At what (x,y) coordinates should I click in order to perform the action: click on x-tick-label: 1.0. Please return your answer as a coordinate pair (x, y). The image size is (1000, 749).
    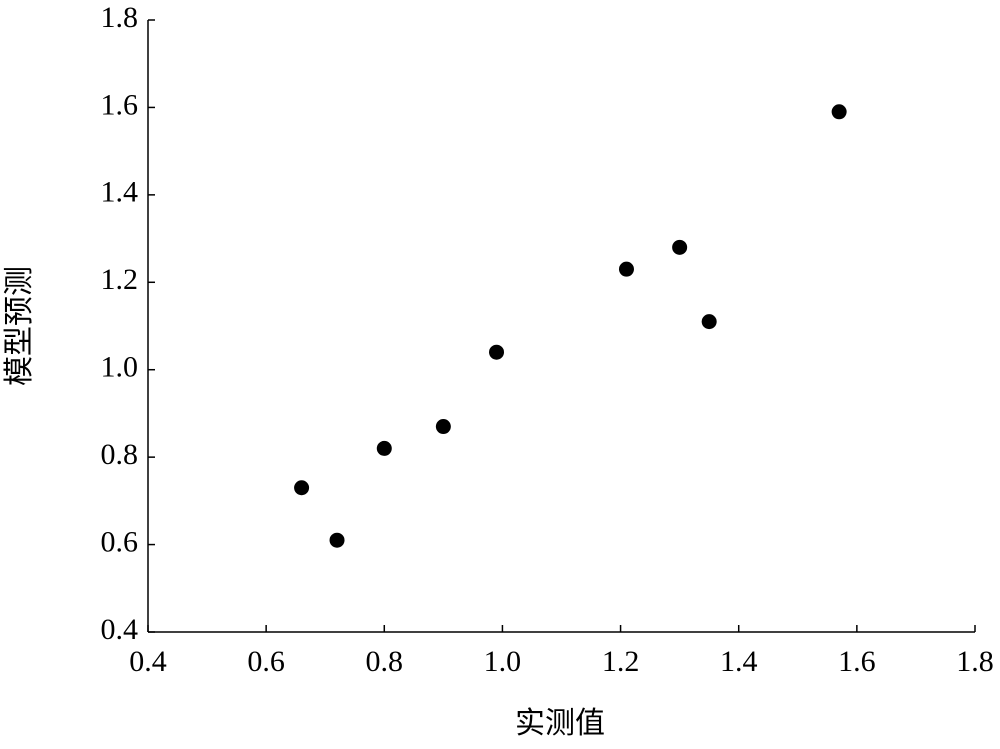
    Looking at the image, I should click on (503, 661).